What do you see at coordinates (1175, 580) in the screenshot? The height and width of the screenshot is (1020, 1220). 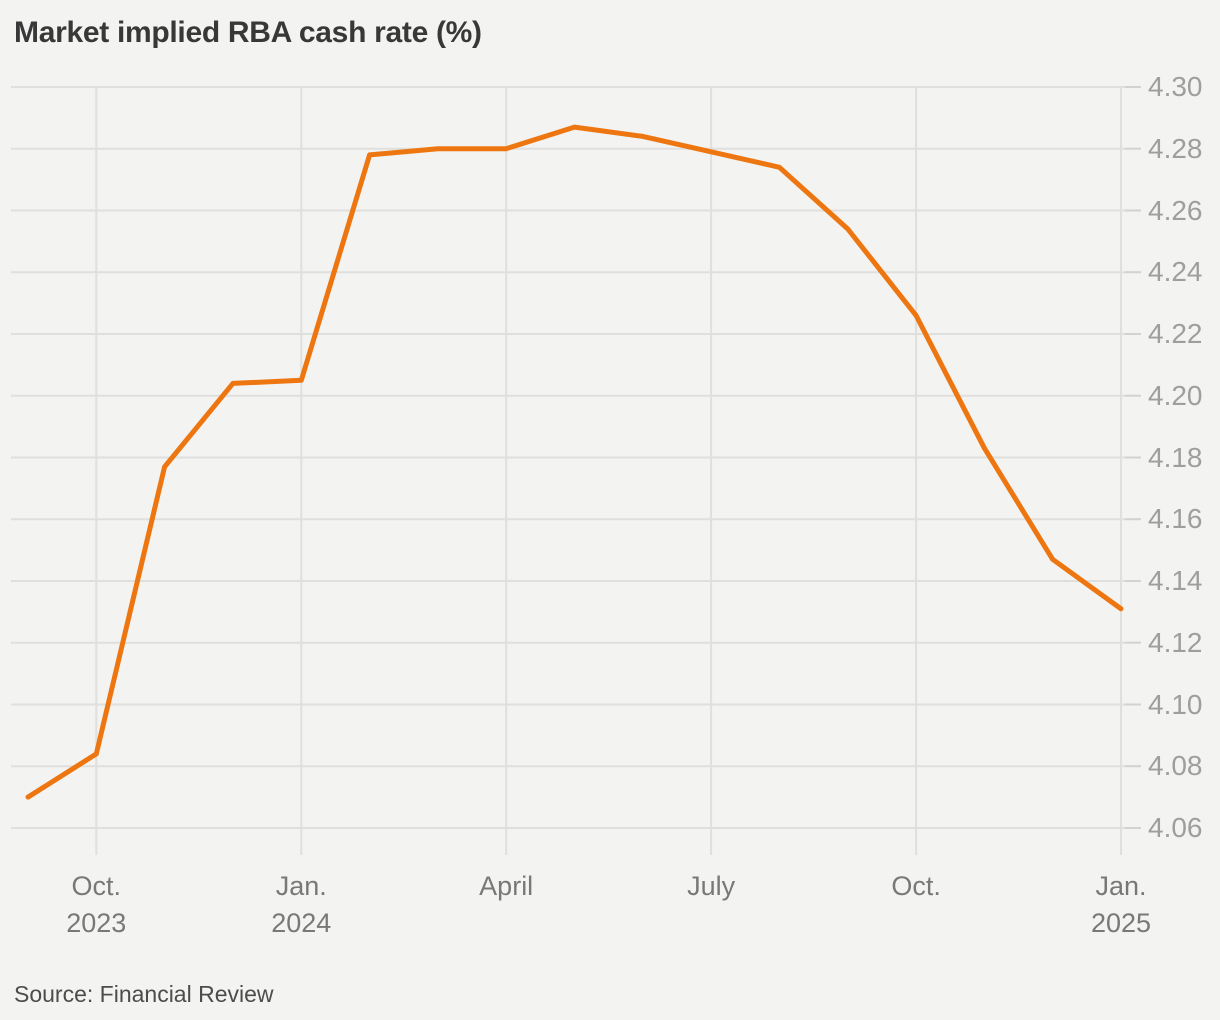 I see `y-axis-label: 4.14` at bounding box center [1175, 580].